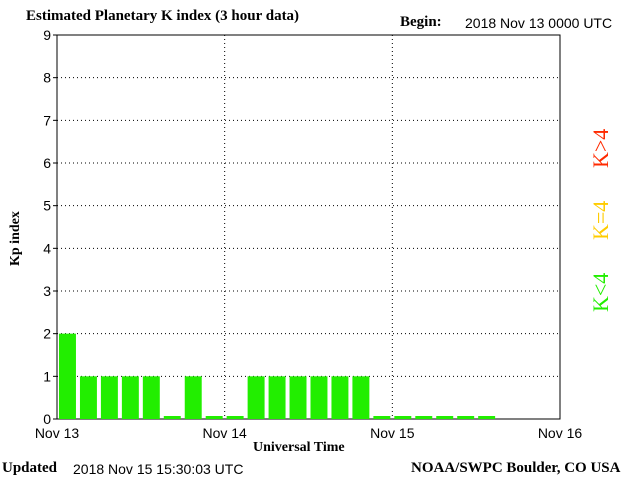  What do you see at coordinates (47, 206) in the screenshot?
I see `y-tick-label: 5` at bounding box center [47, 206].